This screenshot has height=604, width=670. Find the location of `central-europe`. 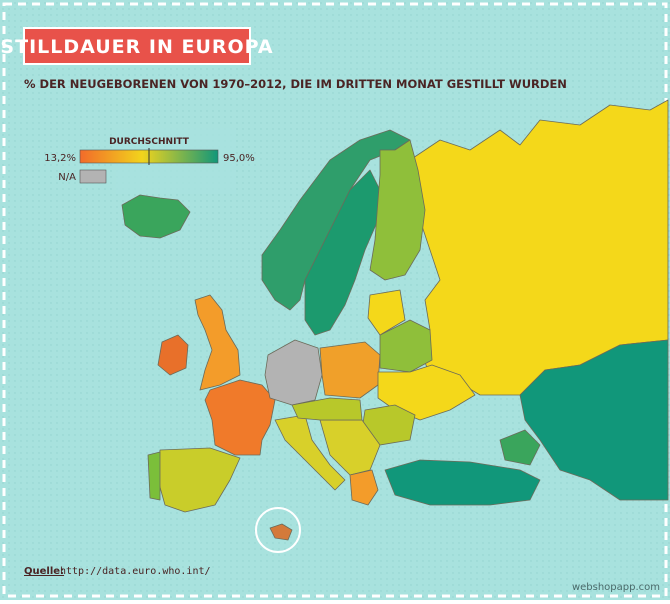

central-europe is located at coordinates (327, 409).